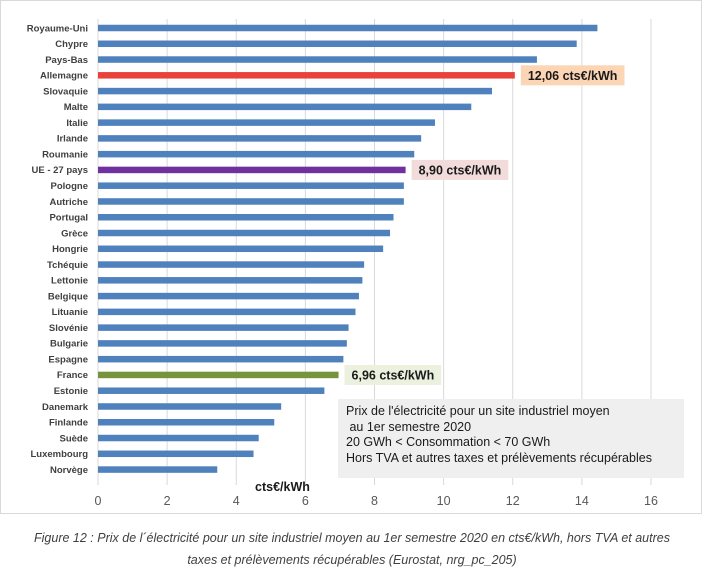 The height and width of the screenshot is (577, 704). Describe the element at coordinates (68, 328) in the screenshot. I see `category-label: Slovénie` at that location.